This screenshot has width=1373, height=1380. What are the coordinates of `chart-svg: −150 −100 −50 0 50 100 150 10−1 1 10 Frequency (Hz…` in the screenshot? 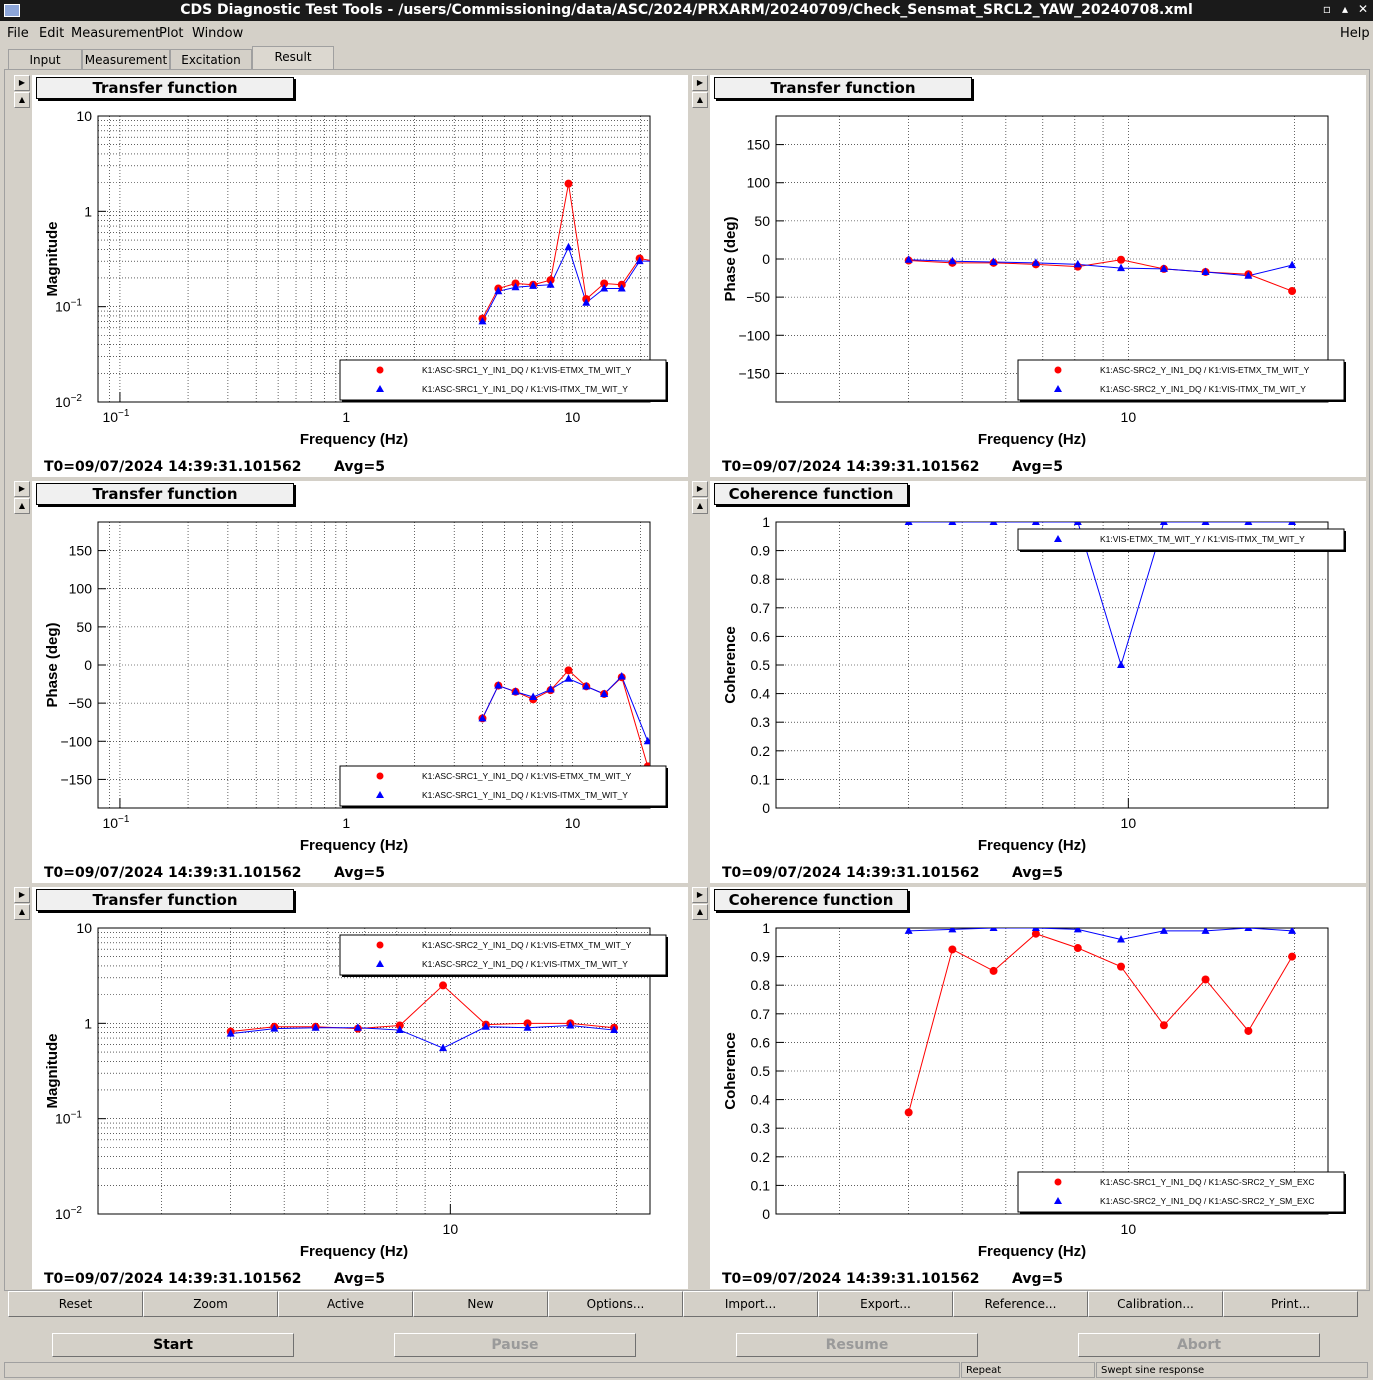 It's located at (360, 682).